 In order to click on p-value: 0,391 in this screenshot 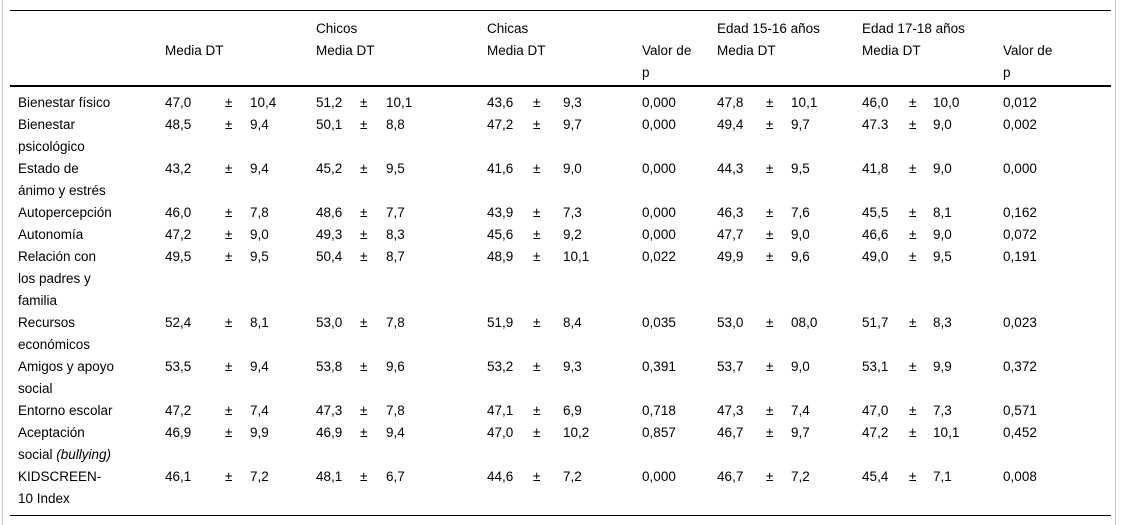, I will do `click(659, 366)`.